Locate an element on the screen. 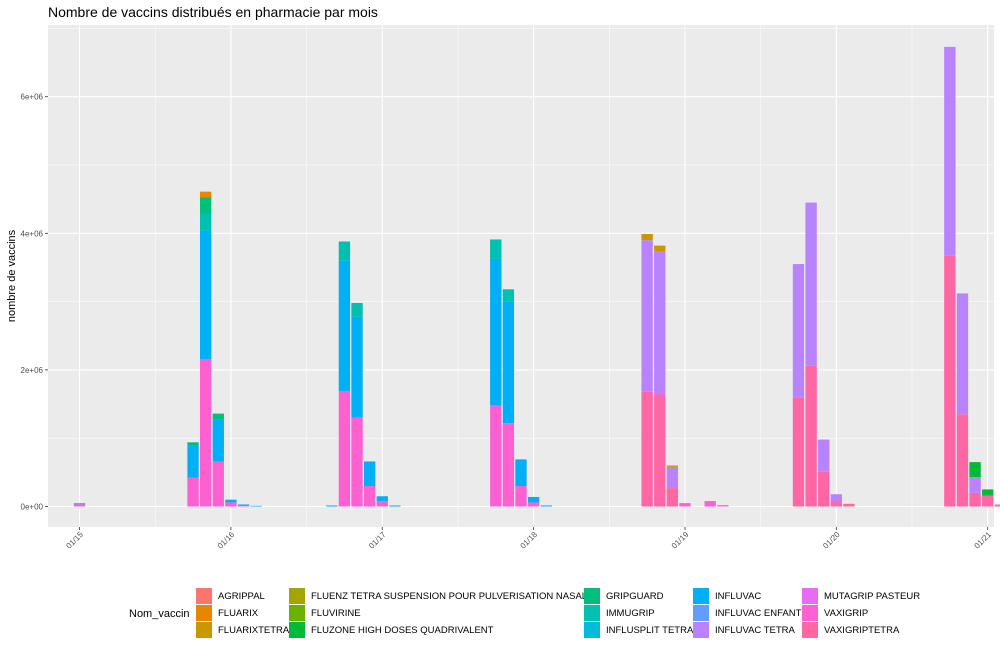 The image size is (1000, 649). y-tick-label: 0e+00 is located at coordinates (32, 507).